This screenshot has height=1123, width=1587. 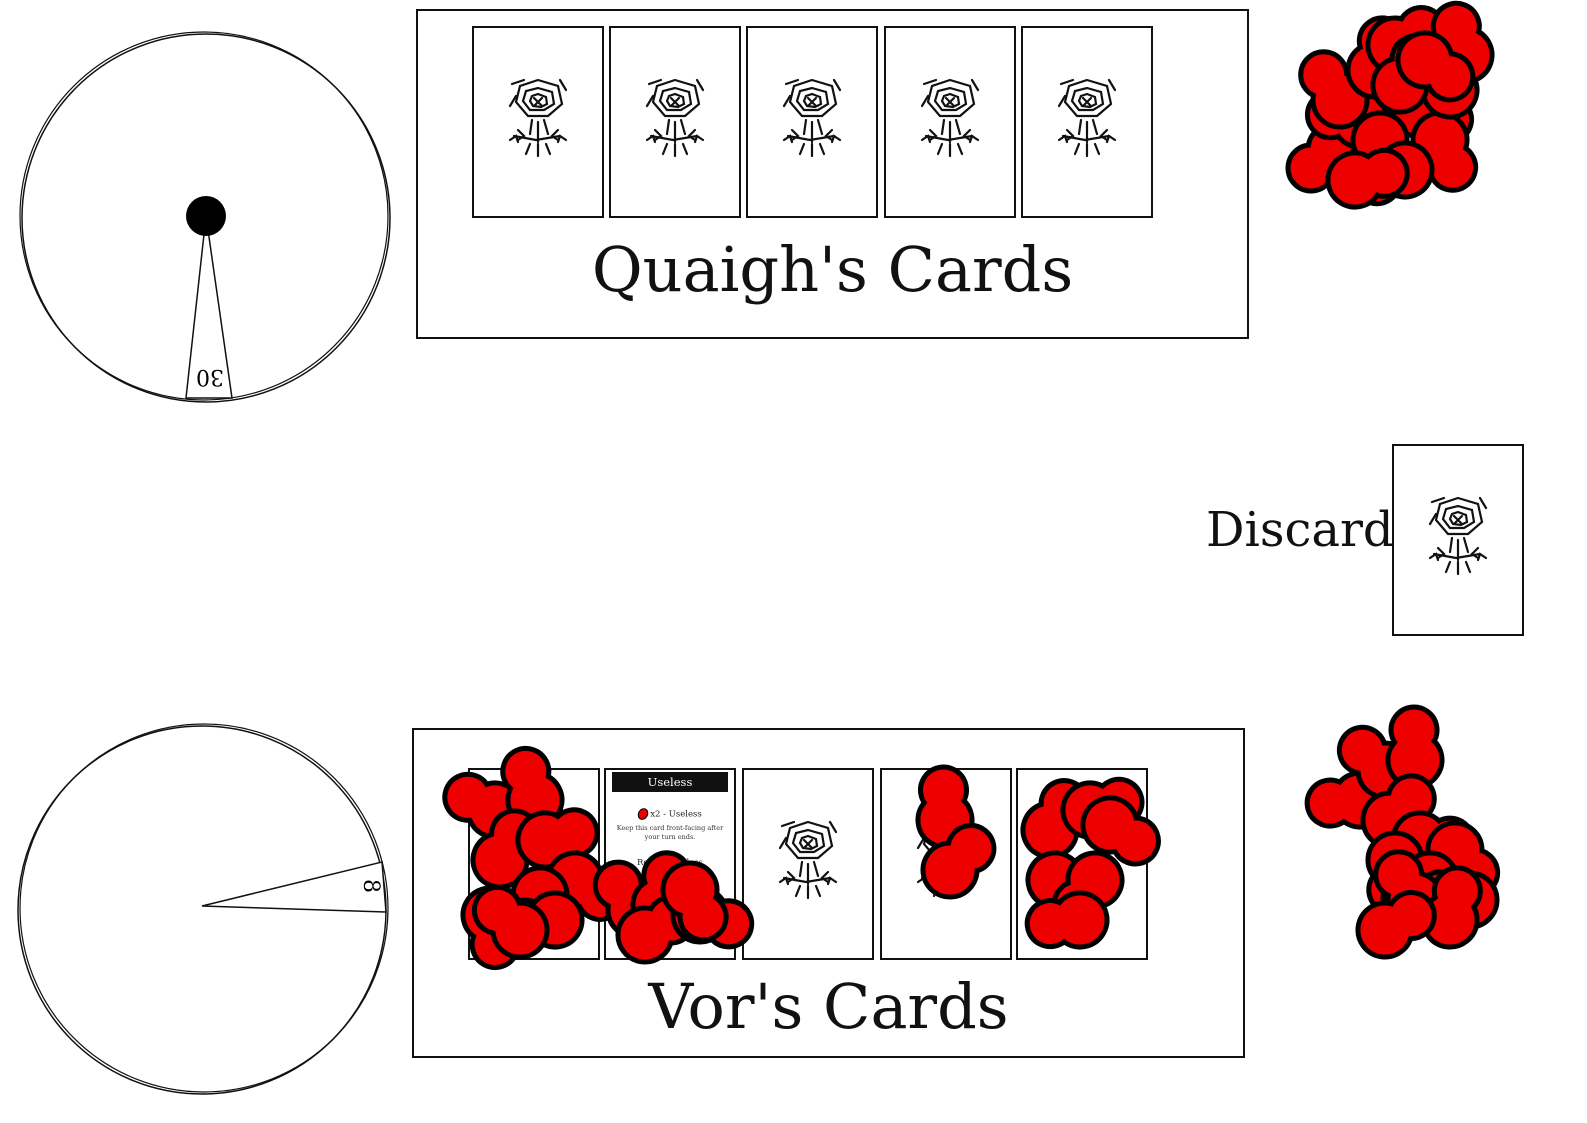 I want to click on blood-drop-icon, so click(x=643, y=814).